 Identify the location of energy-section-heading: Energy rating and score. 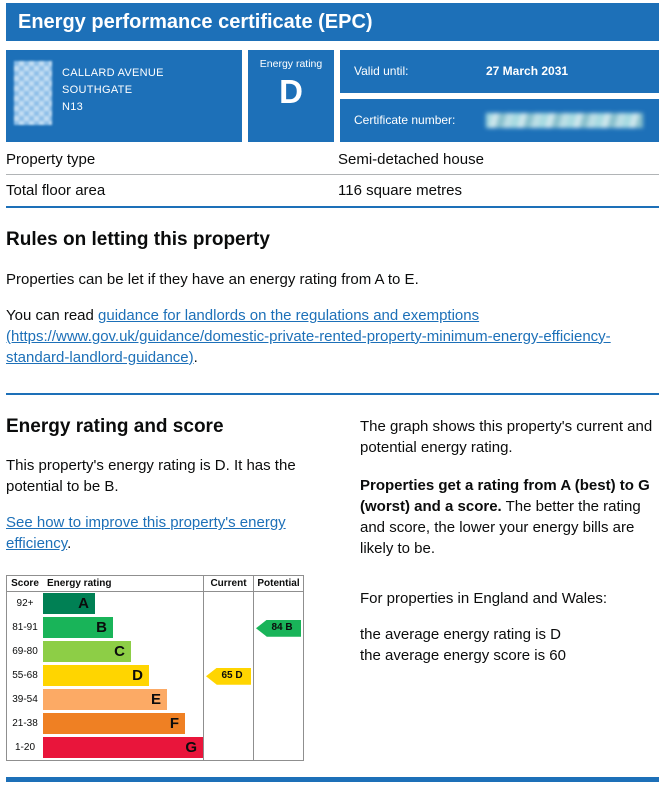
(115, 426).